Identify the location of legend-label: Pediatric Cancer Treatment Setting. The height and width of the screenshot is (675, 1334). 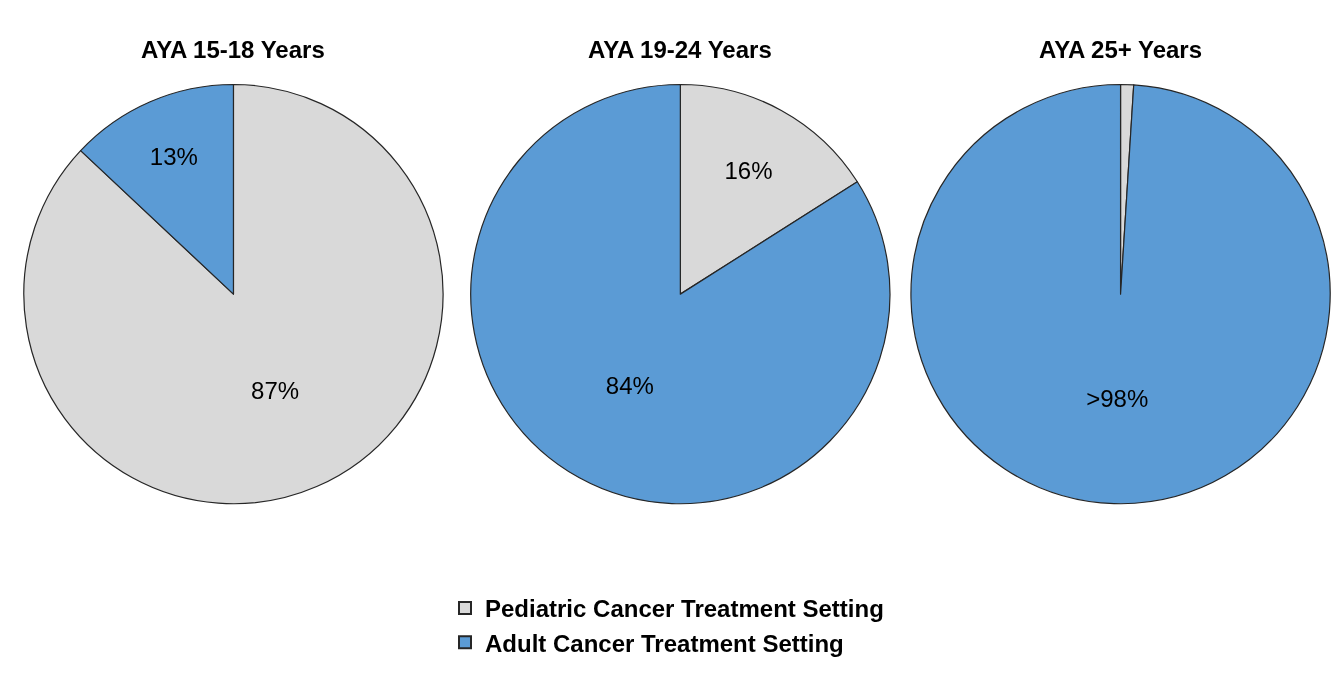
(684, 609).